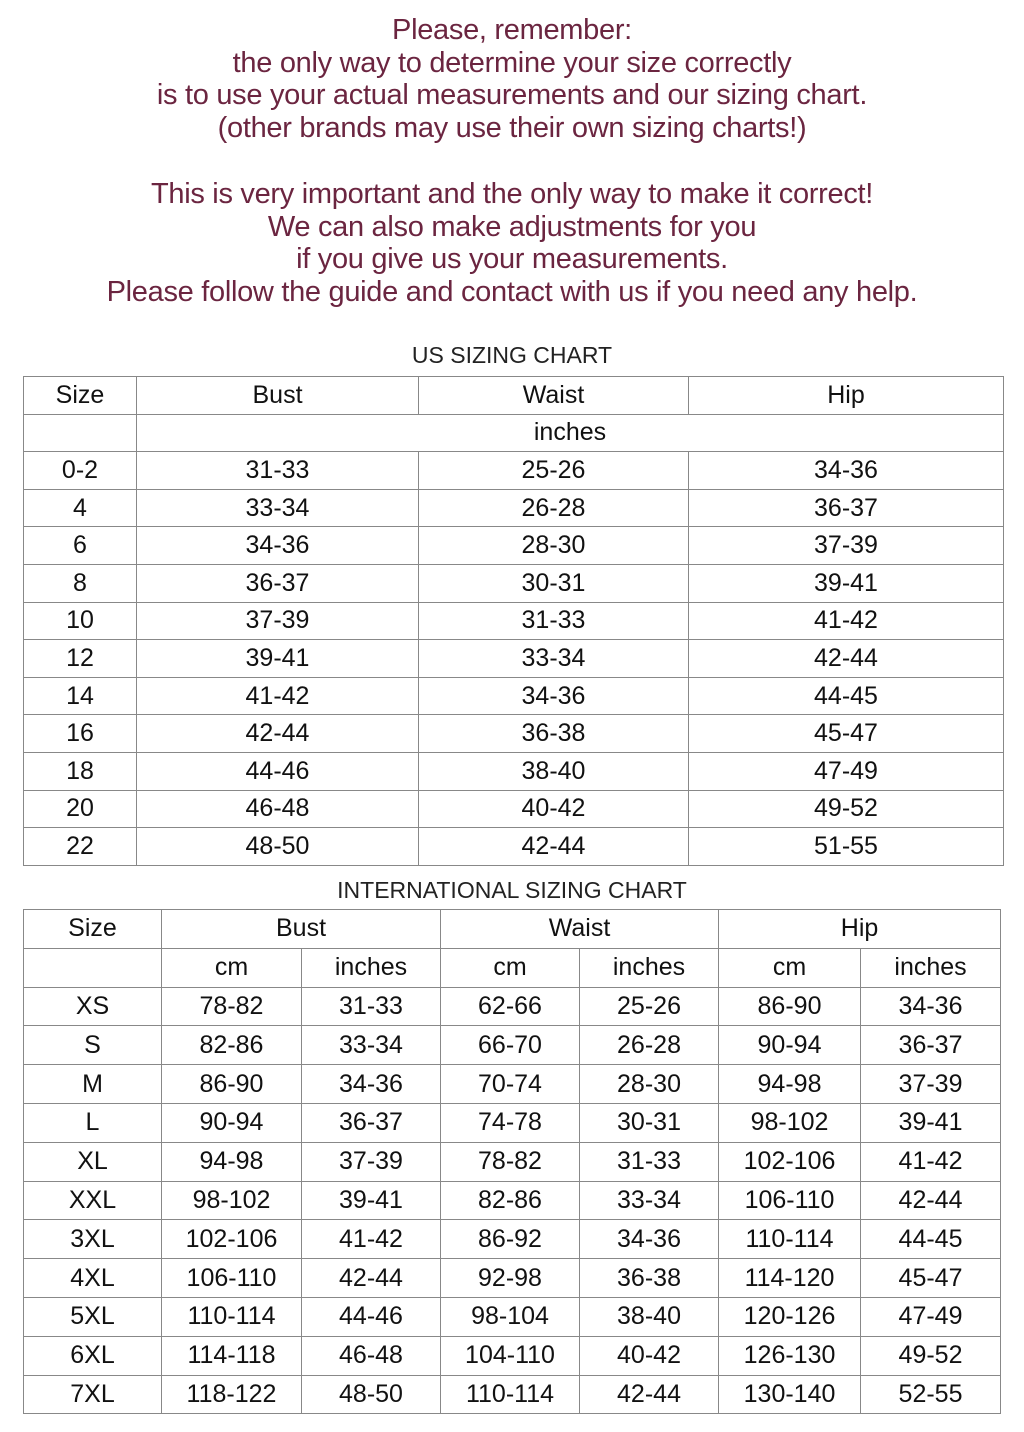 This screenshot has height=1432, width=1024. What do you see at coordinates (510, 1200) in the screenshot?
I see `measurement-cell: 82-86` at bounding box center [510, 1200].